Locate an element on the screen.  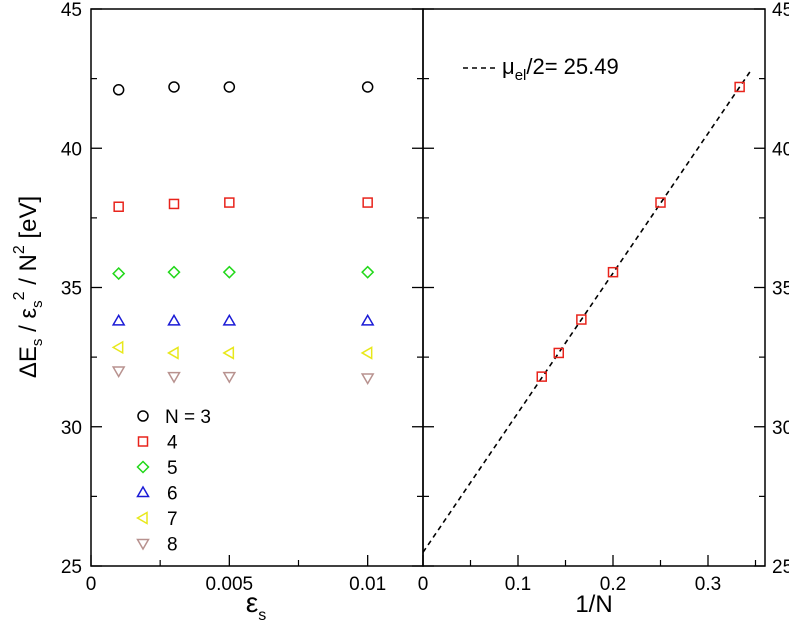
y-tick-label-left: 30 is located at coordinates (71, 428).